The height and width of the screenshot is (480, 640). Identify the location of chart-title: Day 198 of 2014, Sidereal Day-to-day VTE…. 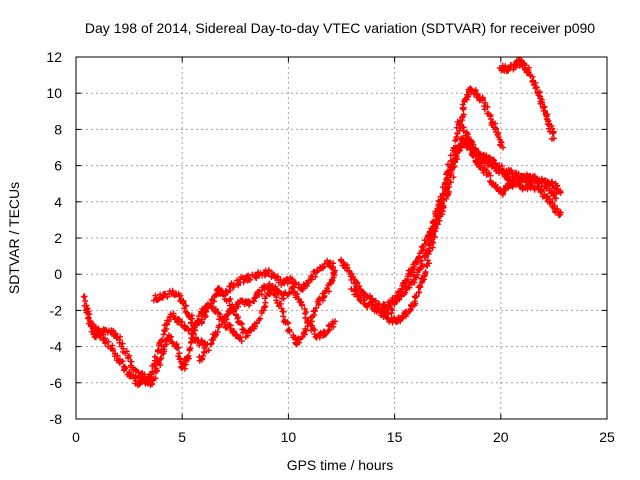
(340, 28).